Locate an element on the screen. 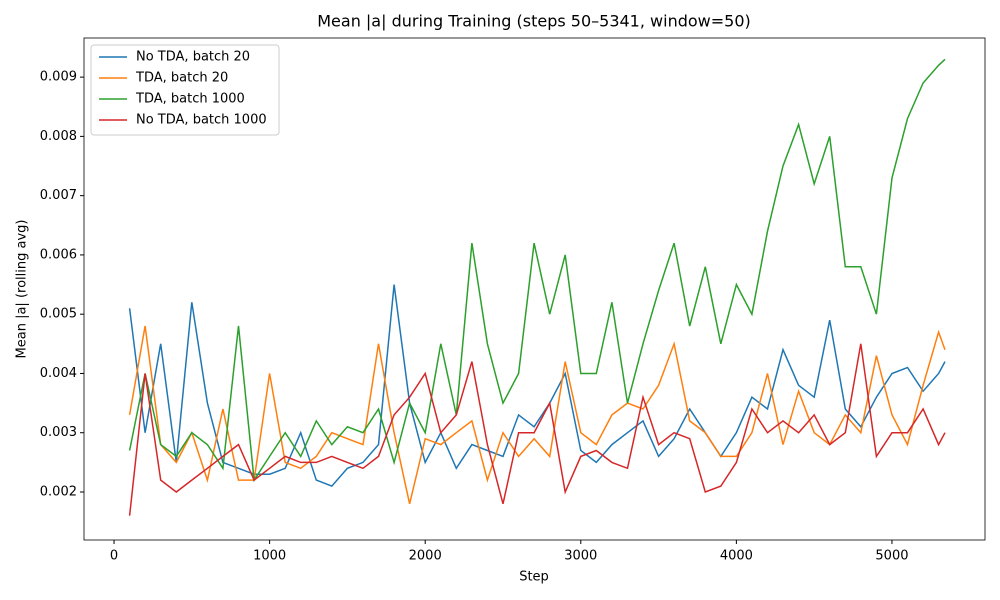  y-tick-label: 0.006 is located at coordinates (58, 254).